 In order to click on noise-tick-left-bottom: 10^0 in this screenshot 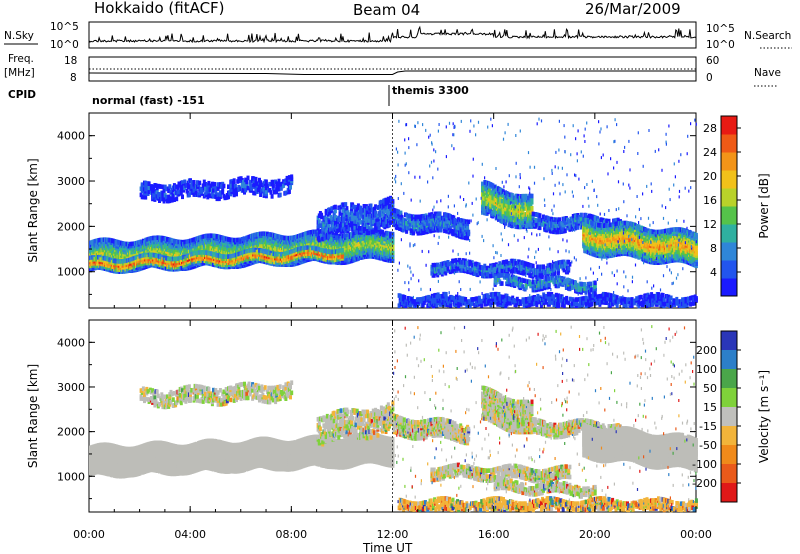, I will do `click(64, 45)`.